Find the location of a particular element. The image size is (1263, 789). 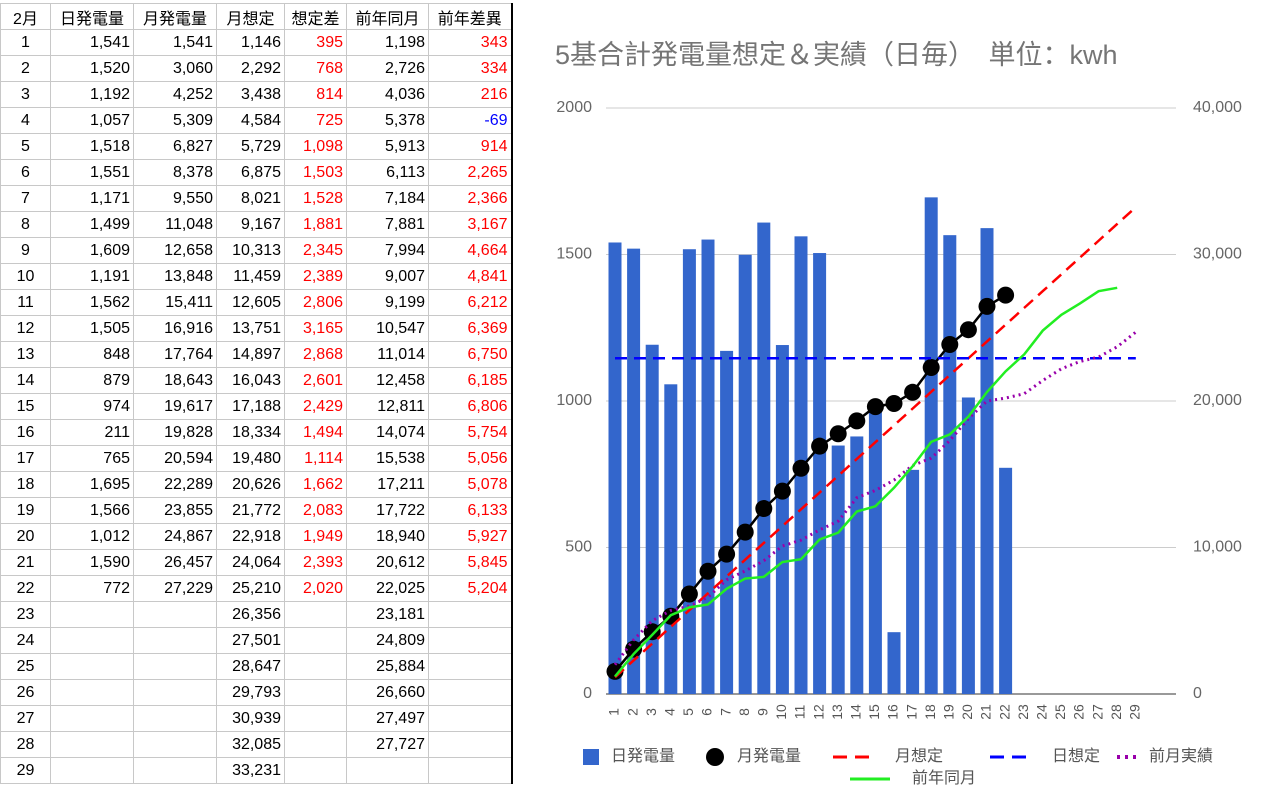

table-cell: 19 is located at coordinates (25, 510).